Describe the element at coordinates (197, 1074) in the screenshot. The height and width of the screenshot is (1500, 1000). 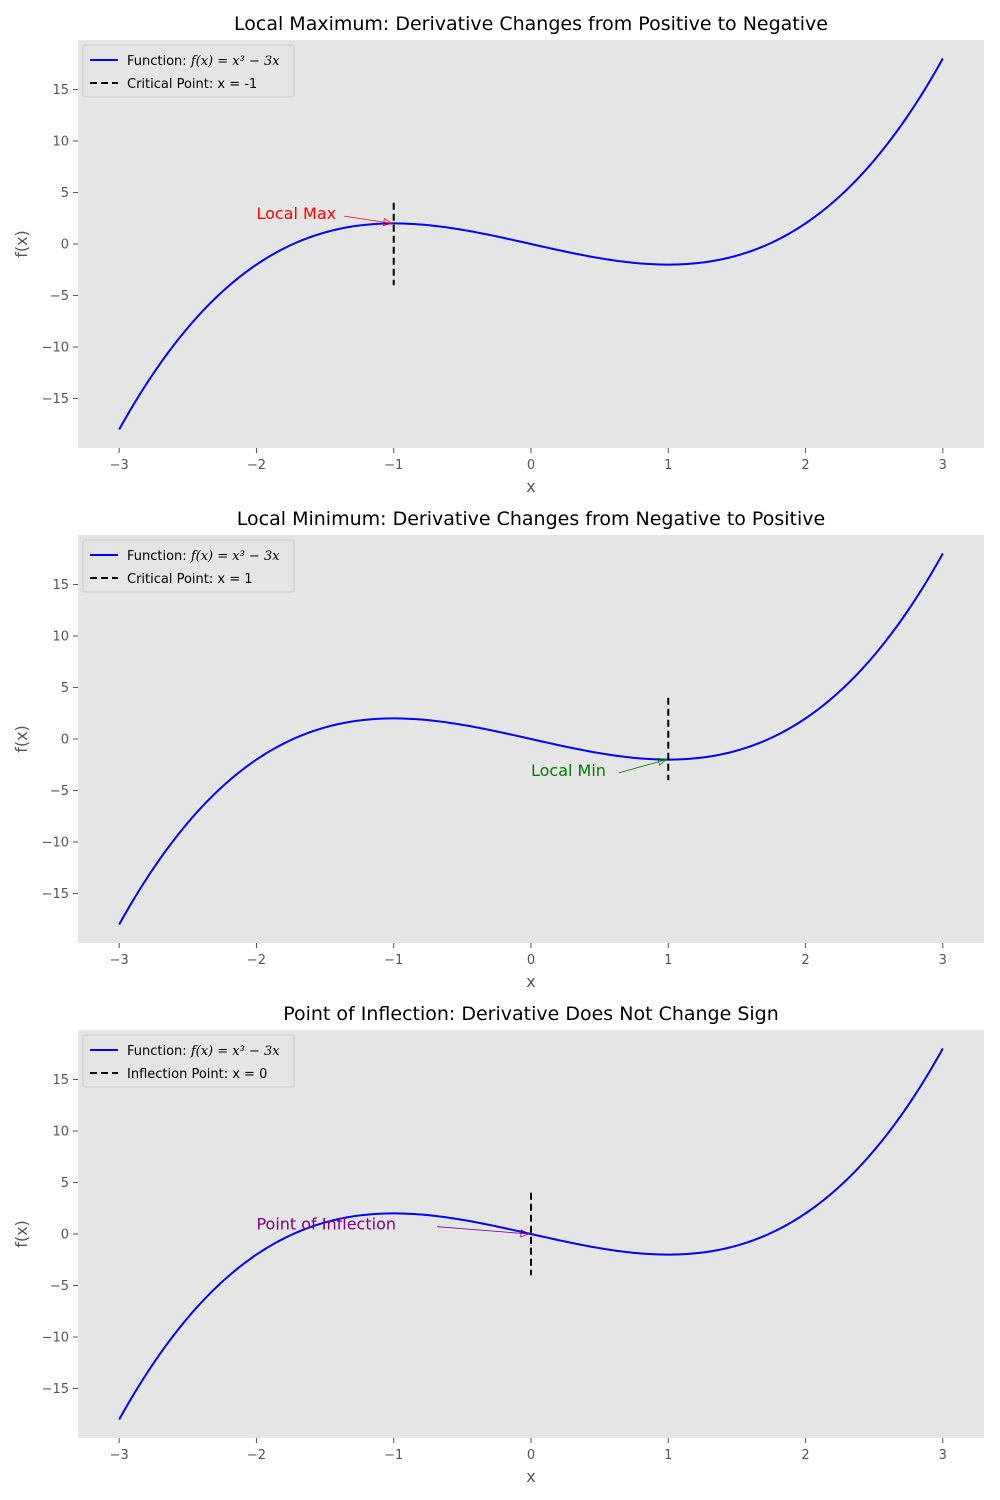
I see `legend-label-vline: Inflection Point: x = 0` at that location.